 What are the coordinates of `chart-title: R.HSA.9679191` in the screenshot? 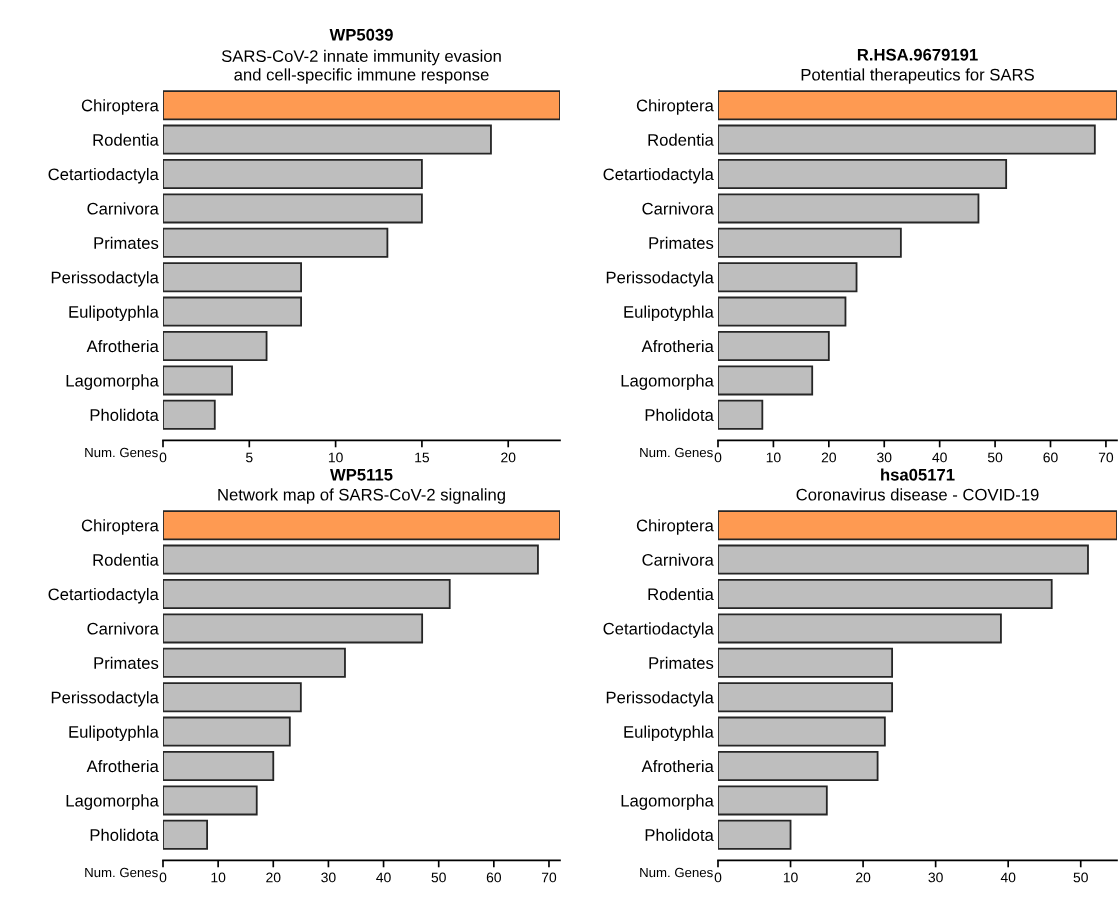 It's located at (917, 54).